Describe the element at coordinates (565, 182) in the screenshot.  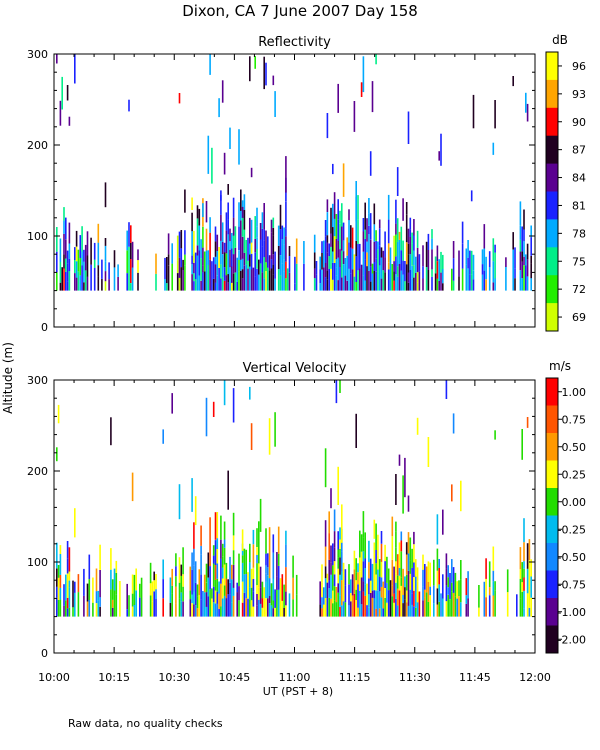
I see `colorbar: 96 93 90 87 84 81 78 75 72 69 dB` at that location.